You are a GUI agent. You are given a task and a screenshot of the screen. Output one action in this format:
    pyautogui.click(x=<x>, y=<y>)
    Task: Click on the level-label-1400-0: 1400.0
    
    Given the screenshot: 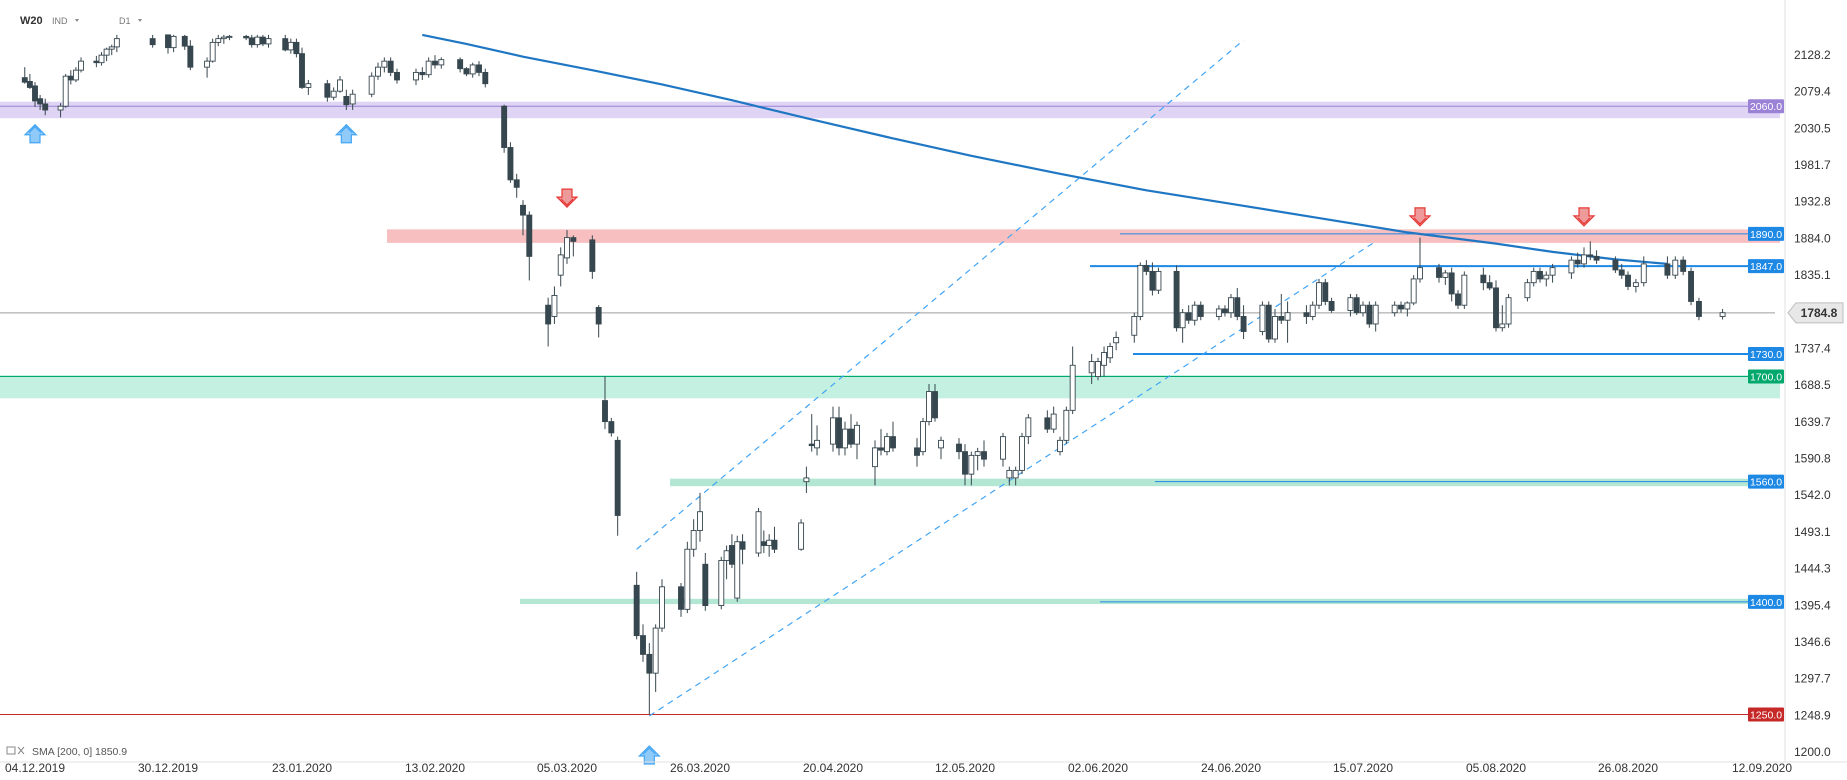 What is the action you would take?
    pyautogui.click(x=1766, y=601)
    